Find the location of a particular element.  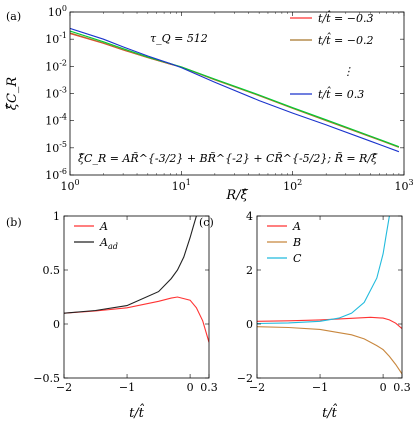

y-tick-label: −2 is located at coordinates (245, 378).